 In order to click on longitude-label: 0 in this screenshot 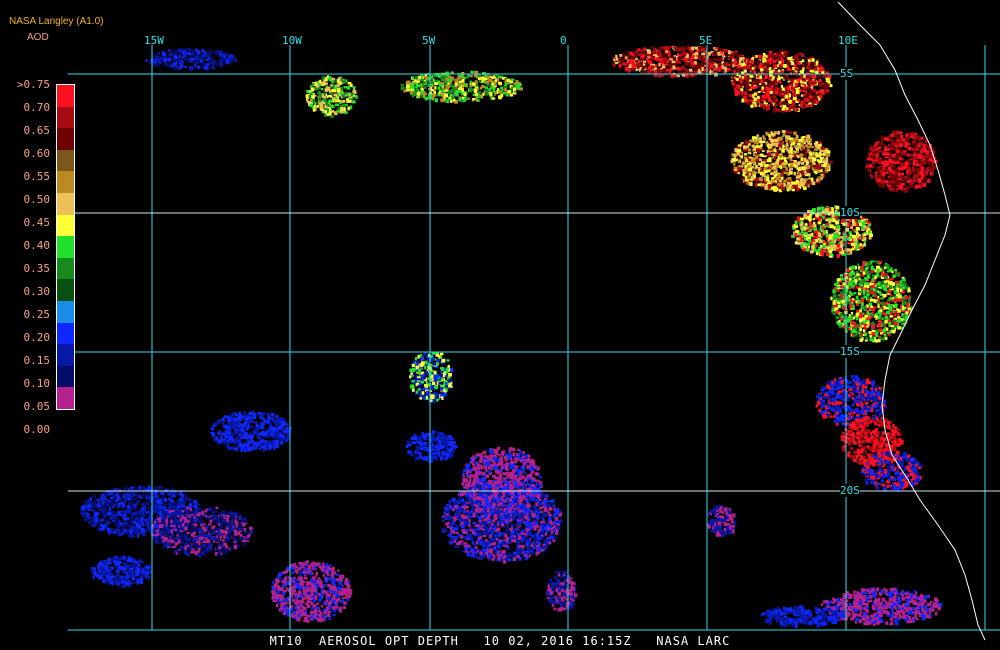, I will do `click(563, 40)`.